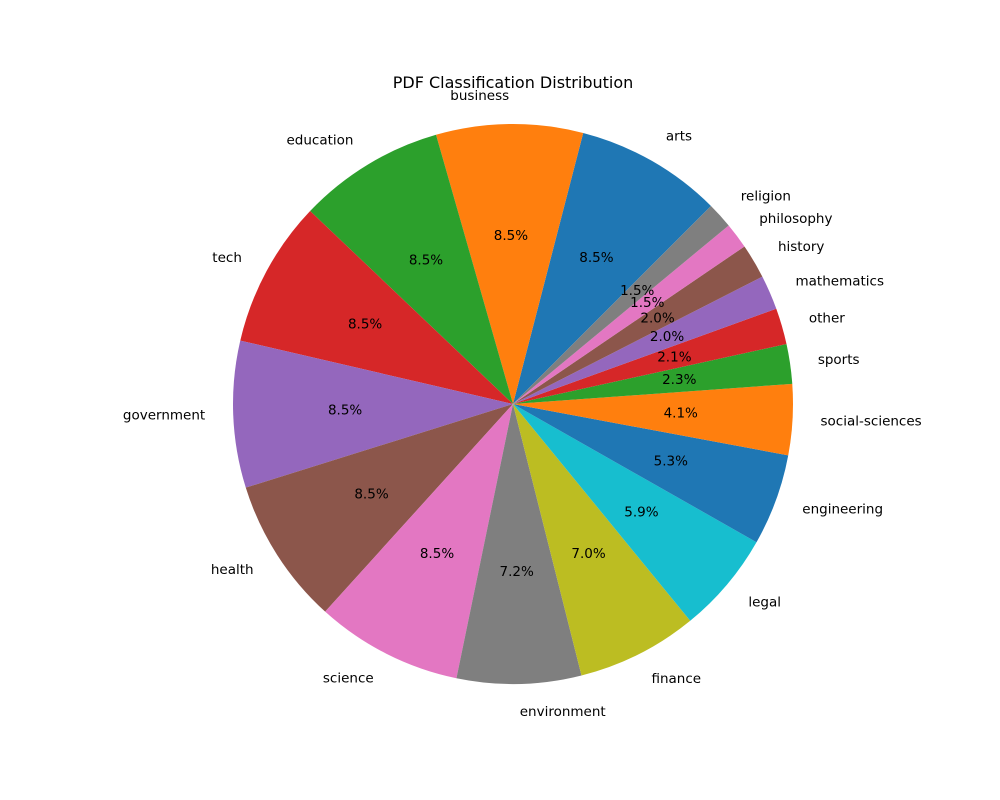 This screenshot has width=1000, height=800. What do you see at coordinates (517, 572) in the screenshot?
I see `pct-label-environment: 7.2%` at bounding box center [517, 572].